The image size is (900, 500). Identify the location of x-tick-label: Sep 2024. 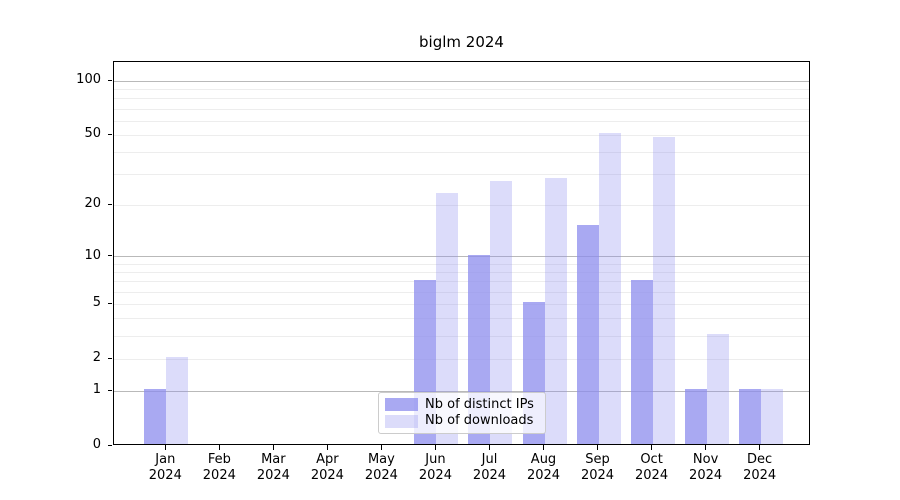
(597, 467).